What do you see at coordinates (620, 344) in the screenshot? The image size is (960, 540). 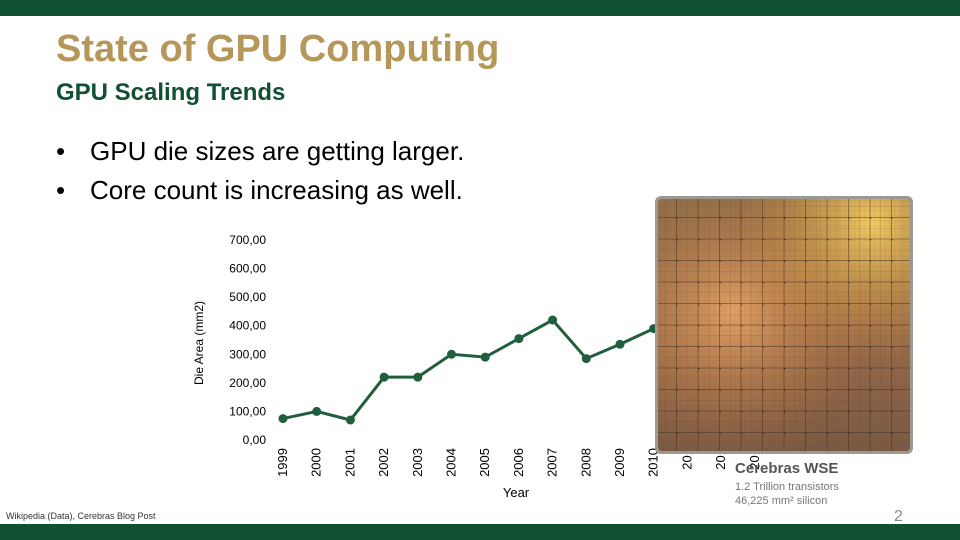 I see `data-point-2009` at bounding box center [620, 344].